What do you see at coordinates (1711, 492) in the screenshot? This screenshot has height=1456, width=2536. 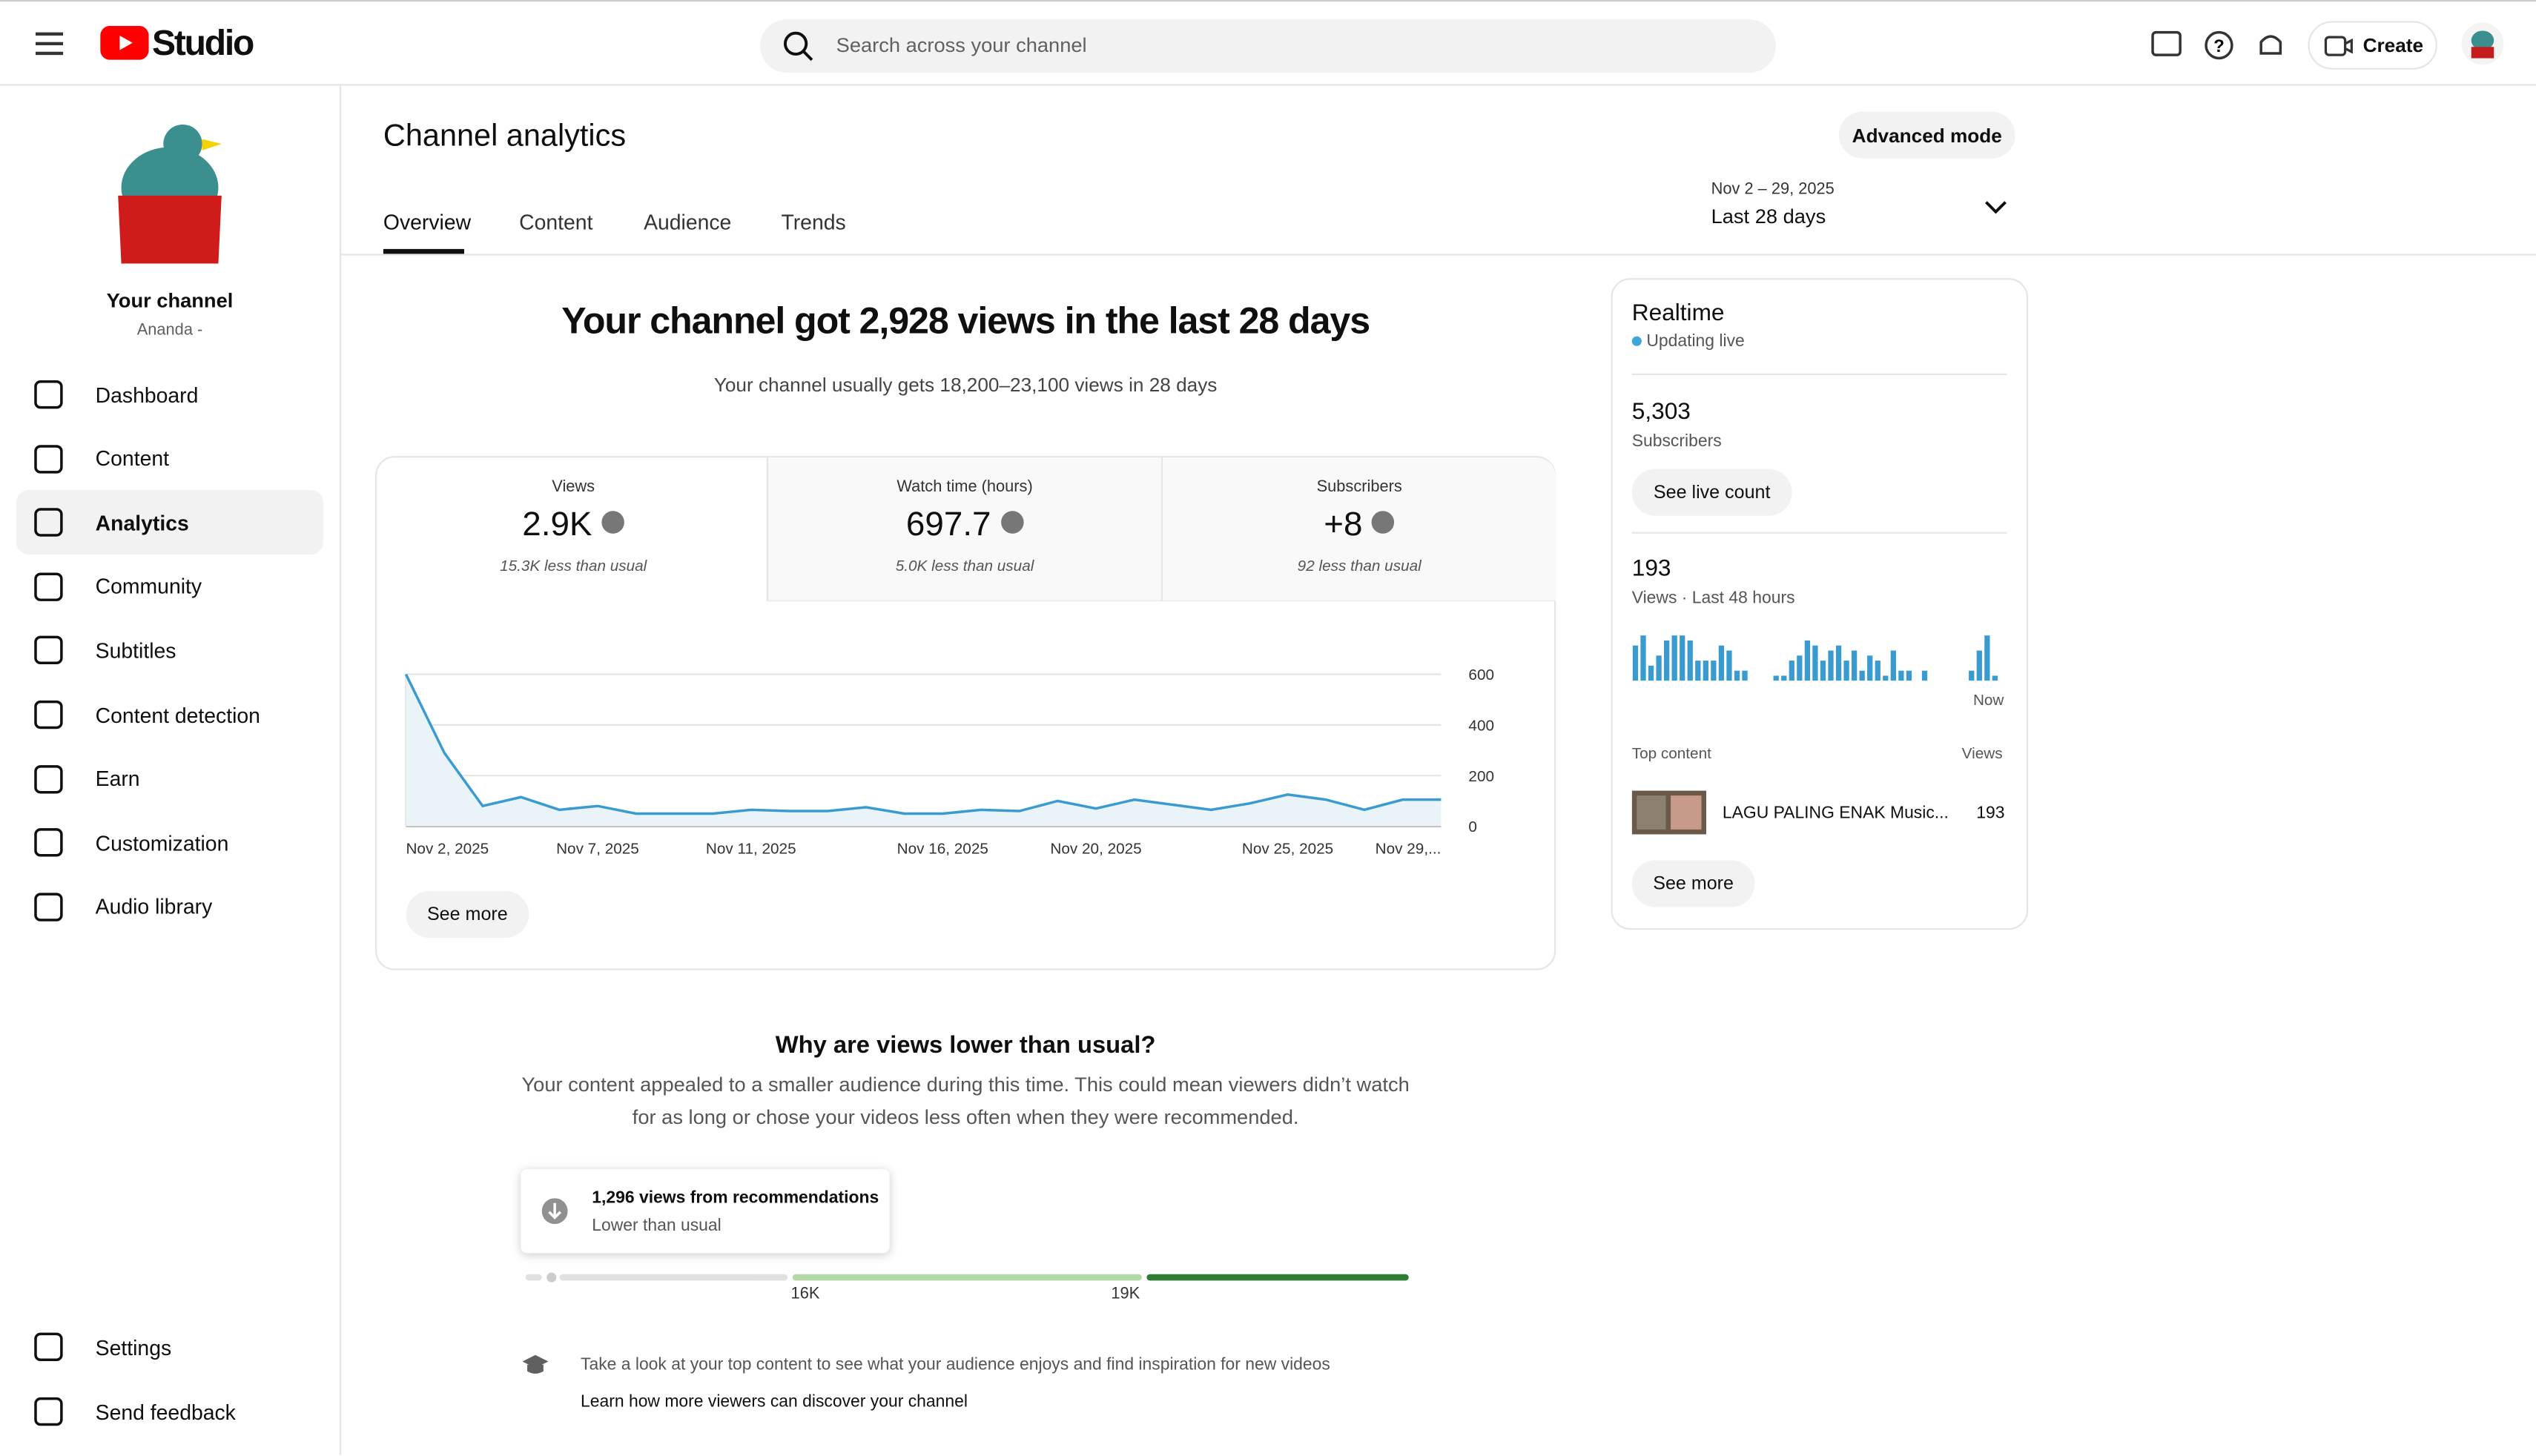 I see `live-count-button: See live count` at bounding box center [1711, 492].